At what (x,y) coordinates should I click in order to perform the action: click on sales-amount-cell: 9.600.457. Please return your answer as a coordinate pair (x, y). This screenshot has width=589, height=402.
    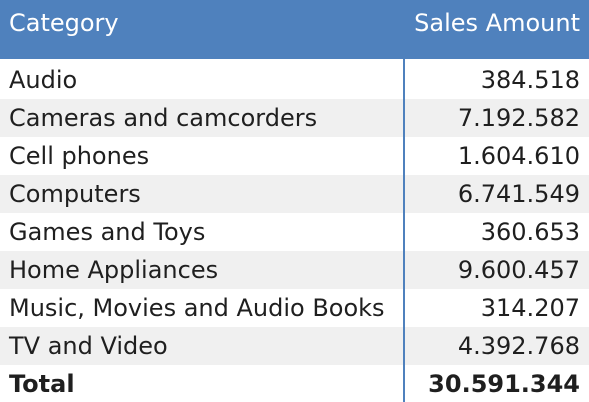
    Looking at the image, I should click on (518, 270).